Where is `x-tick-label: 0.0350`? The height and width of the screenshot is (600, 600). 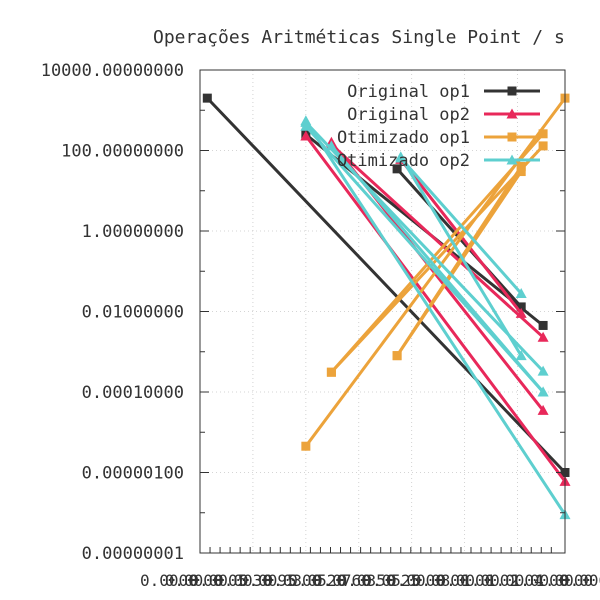 x-tick-label: 0.0350 is located at coordinates (367, 580).